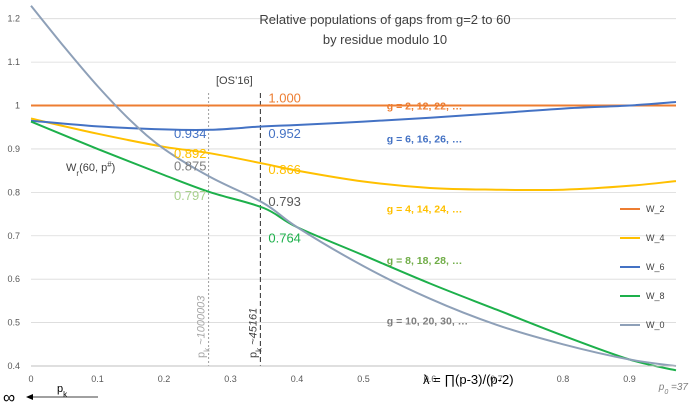 The height and width of the screenshot is (406, 692). I want to click on vline-label-1: pk ~45161, so click(255, 333).